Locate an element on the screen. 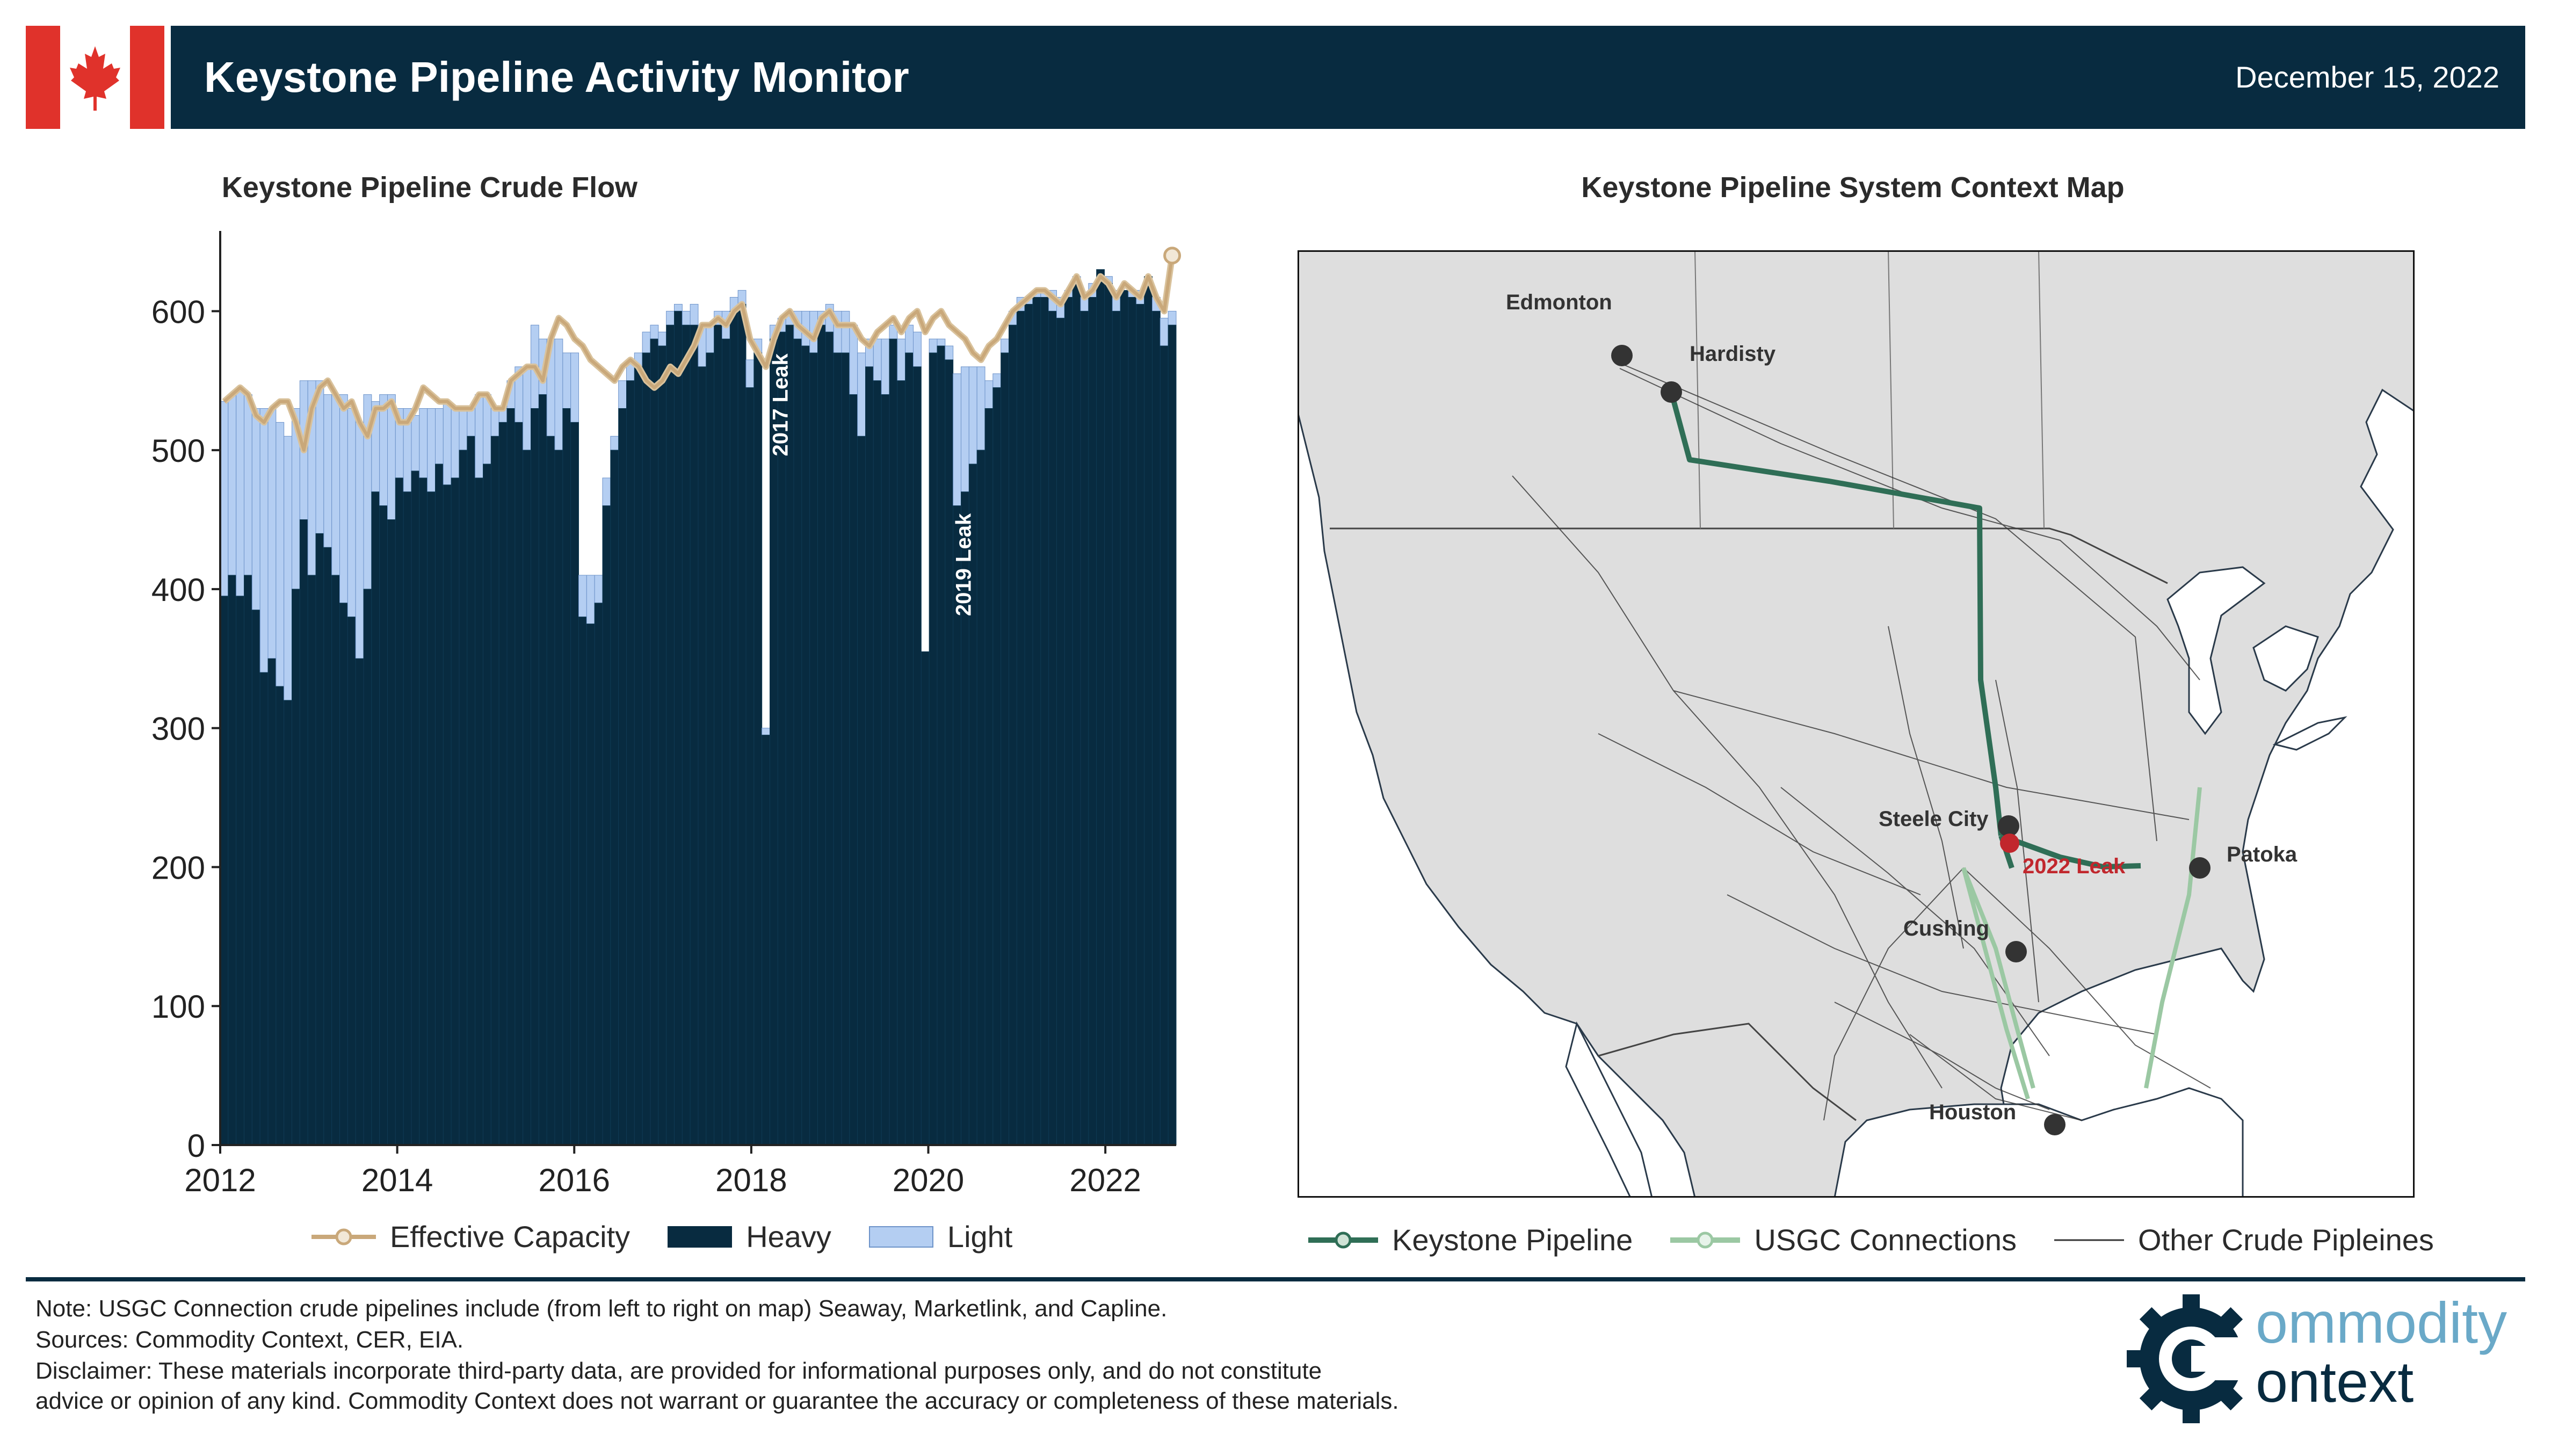 The image size is (2551, 1456). y-tick-label: 200 is located at coordinates (178, 868).